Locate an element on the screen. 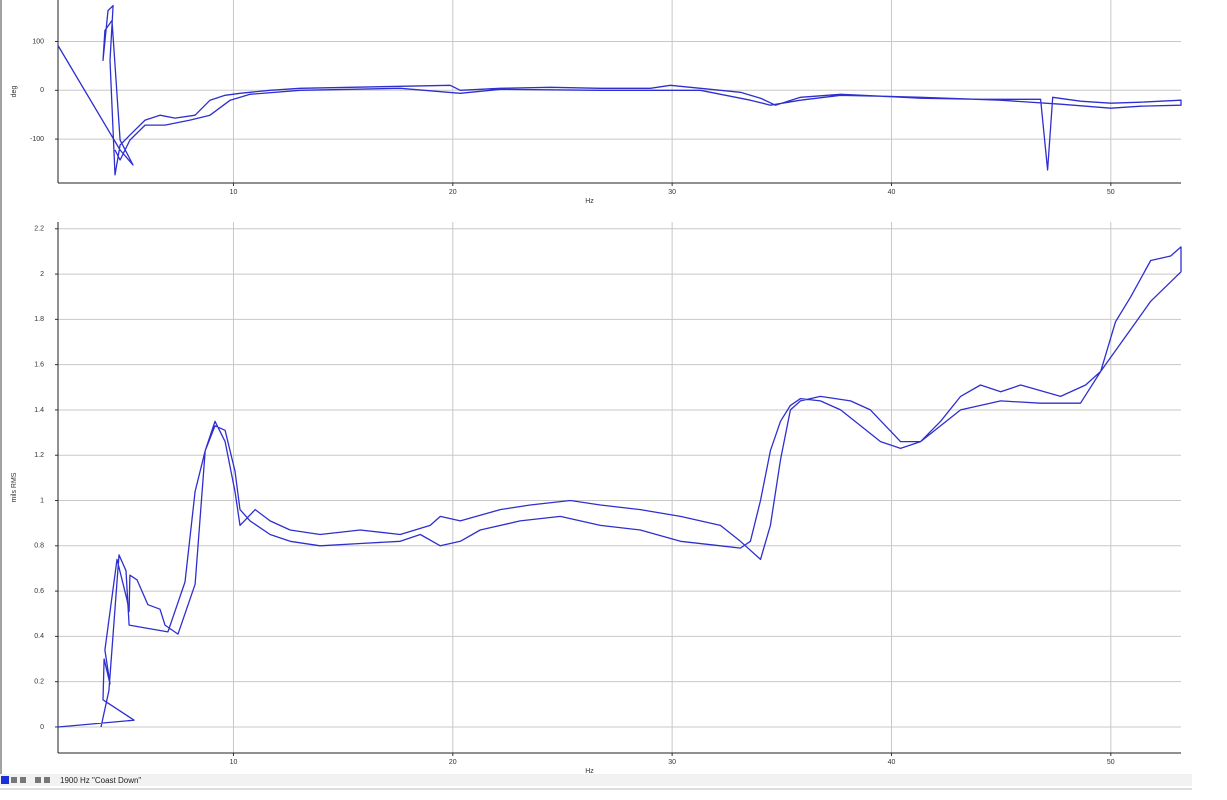 The height and width of the screenshot is (800, 1227). y-tick-label: 1.8 is located at coordinates (39, 319).